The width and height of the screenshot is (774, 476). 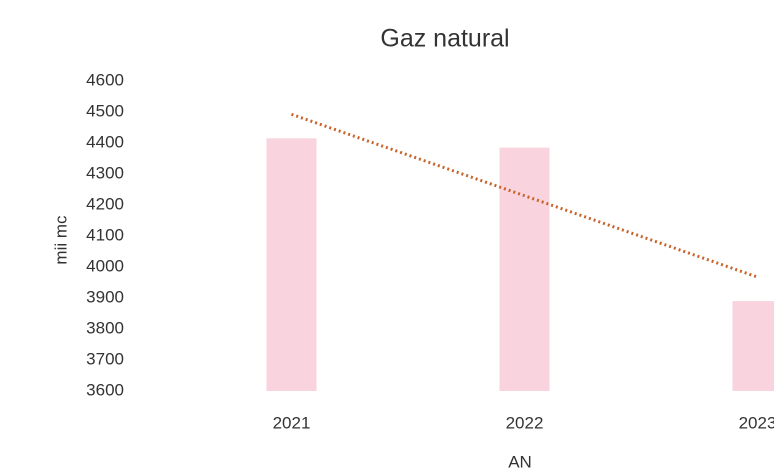 What do you see at coordinates (105, 358) in the screenshot?
I see `y-tick-label: 3700` at bounding box center [105, 358].